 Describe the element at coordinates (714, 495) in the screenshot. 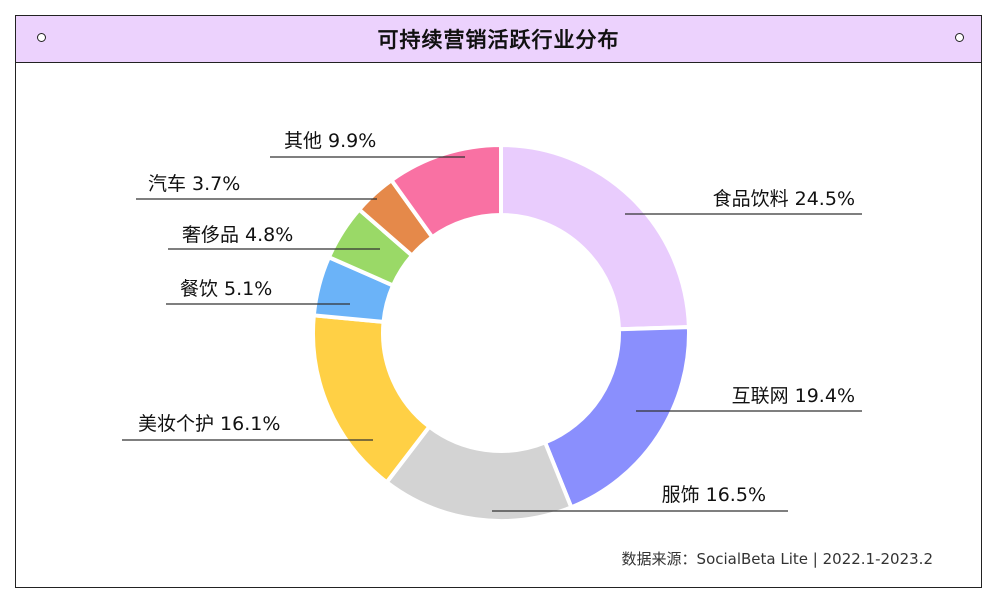

I see `slice-label-2: 服饰 16.5%` at that location.